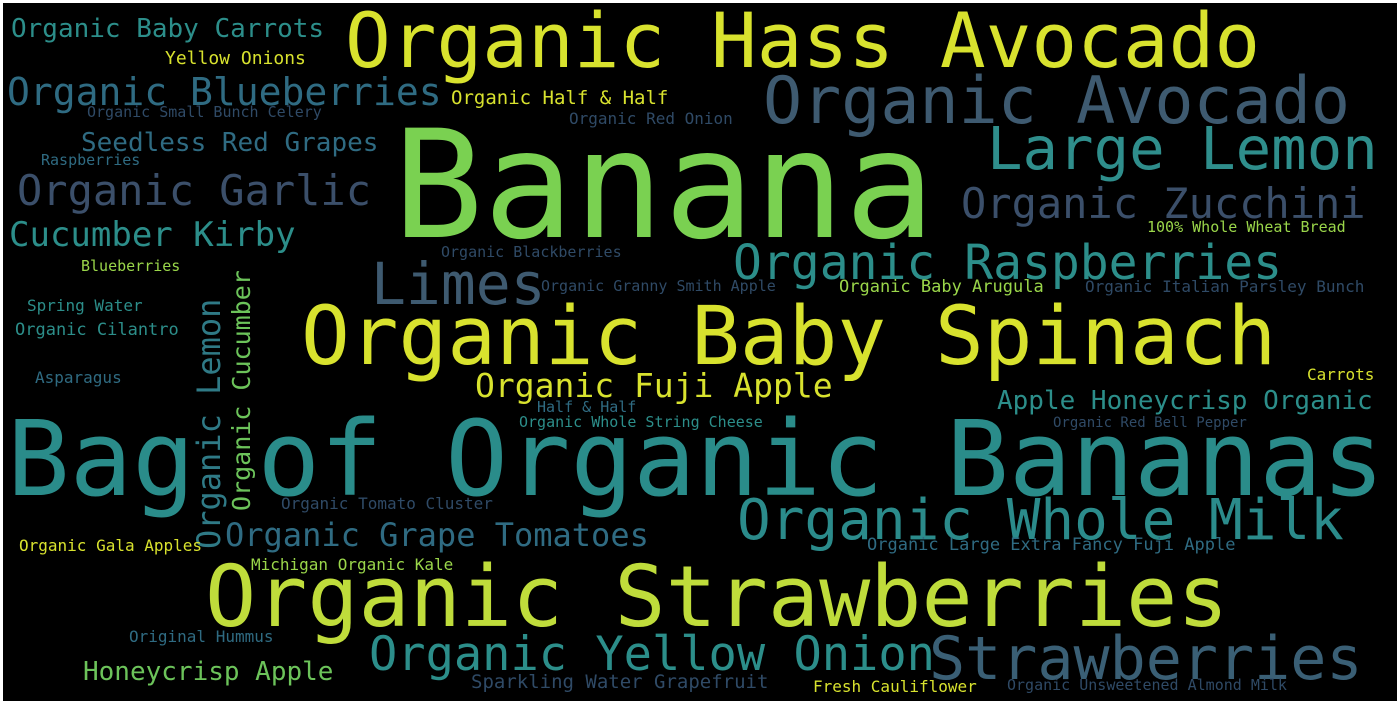  What do you see at coordinates (1040, 520) in the screenshot?
I see `word: Organic Whole Milk` at bounding box center [1040, 520].